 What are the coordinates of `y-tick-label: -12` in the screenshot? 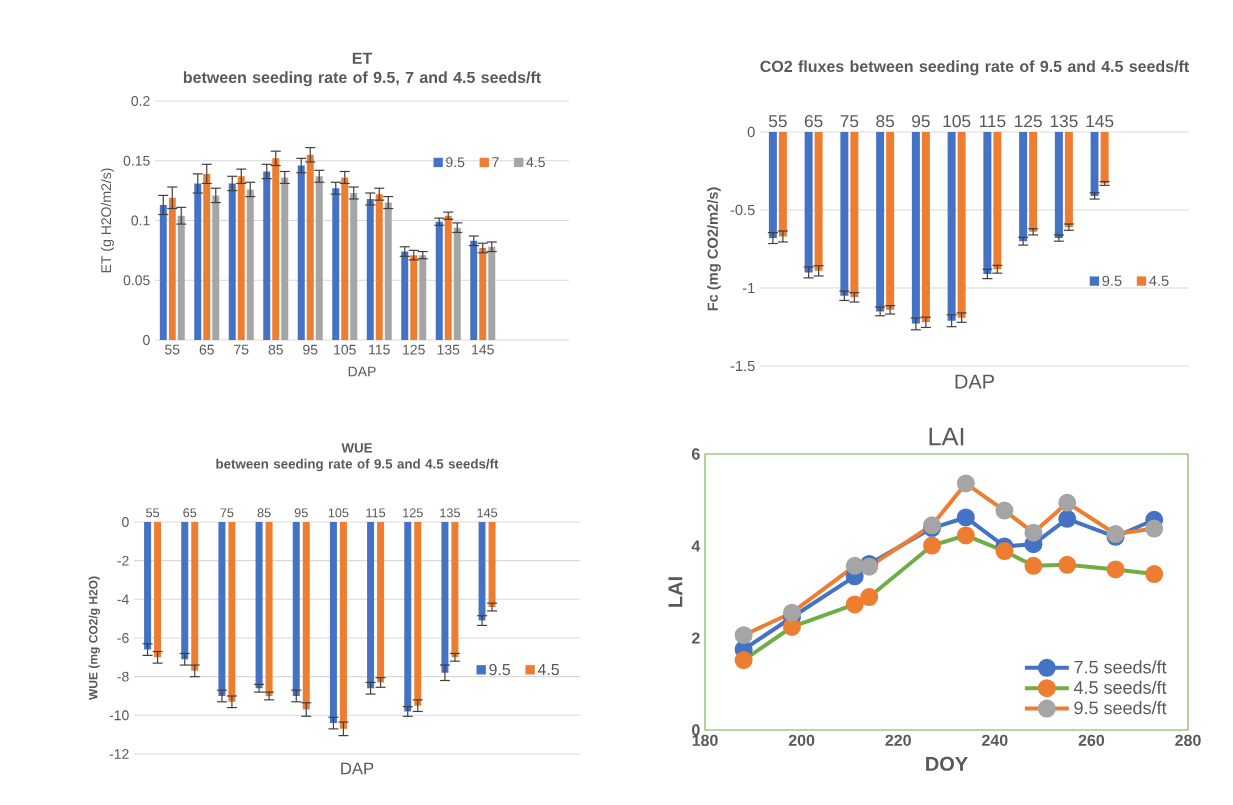 It's located at (119, 754).